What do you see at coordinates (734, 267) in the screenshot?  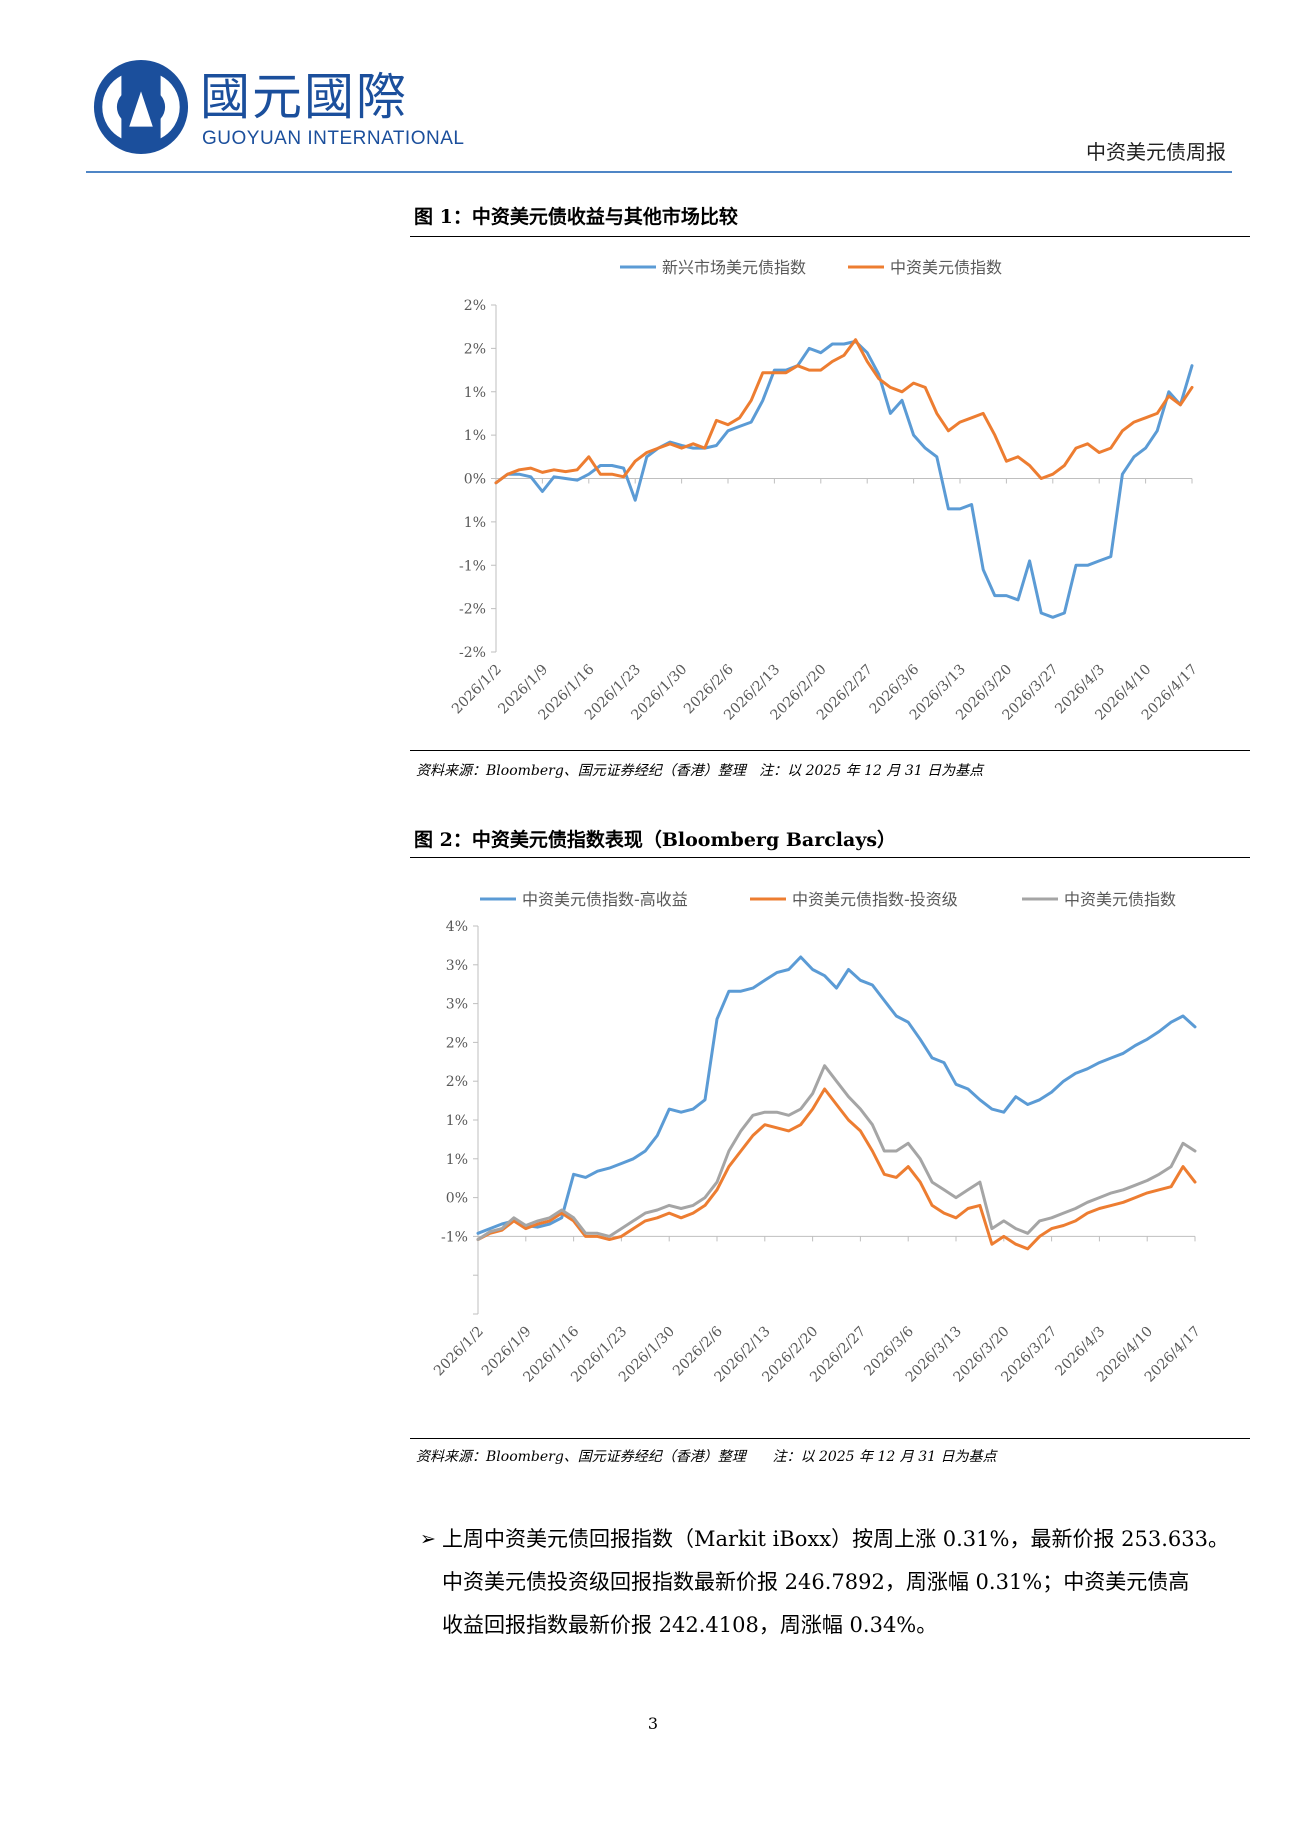 I see `chart1-legend-label-1: 新兴市场美元债指数` at bounding box center [734, 267].